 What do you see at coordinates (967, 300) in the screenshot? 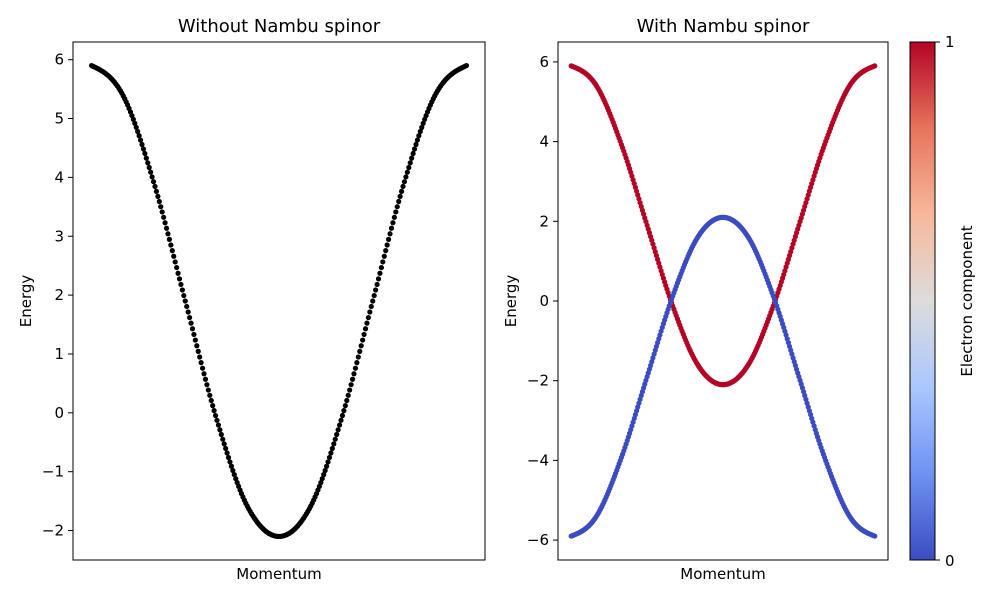
I see `colorbar-label: Electron component` at bounding box center [967, 300].